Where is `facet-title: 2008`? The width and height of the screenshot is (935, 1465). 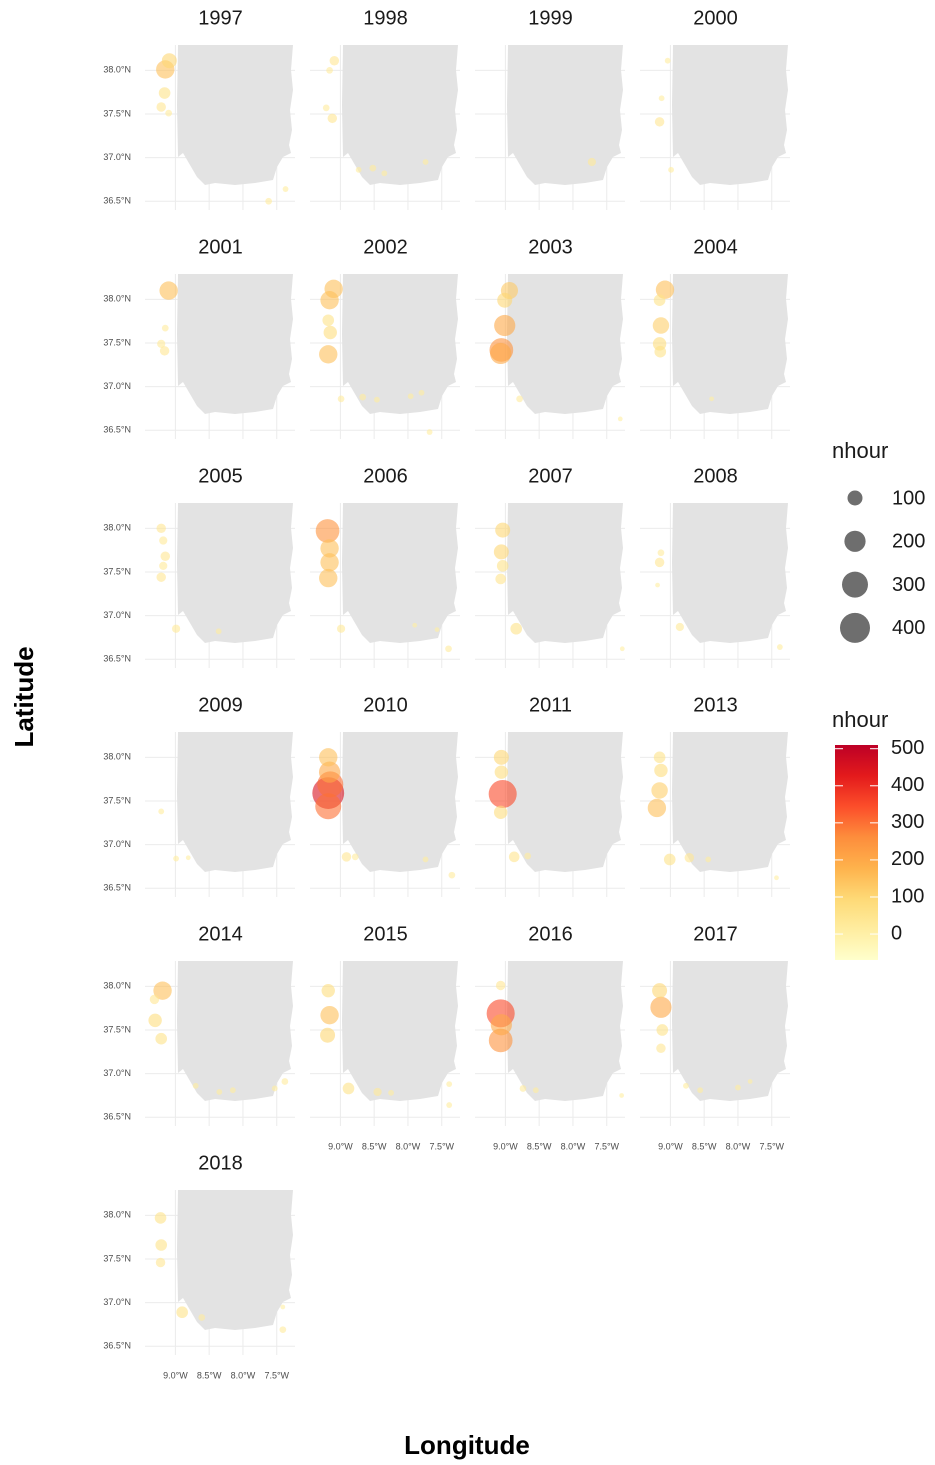 facet-title: 2008 is located at coordinates (715, 476).